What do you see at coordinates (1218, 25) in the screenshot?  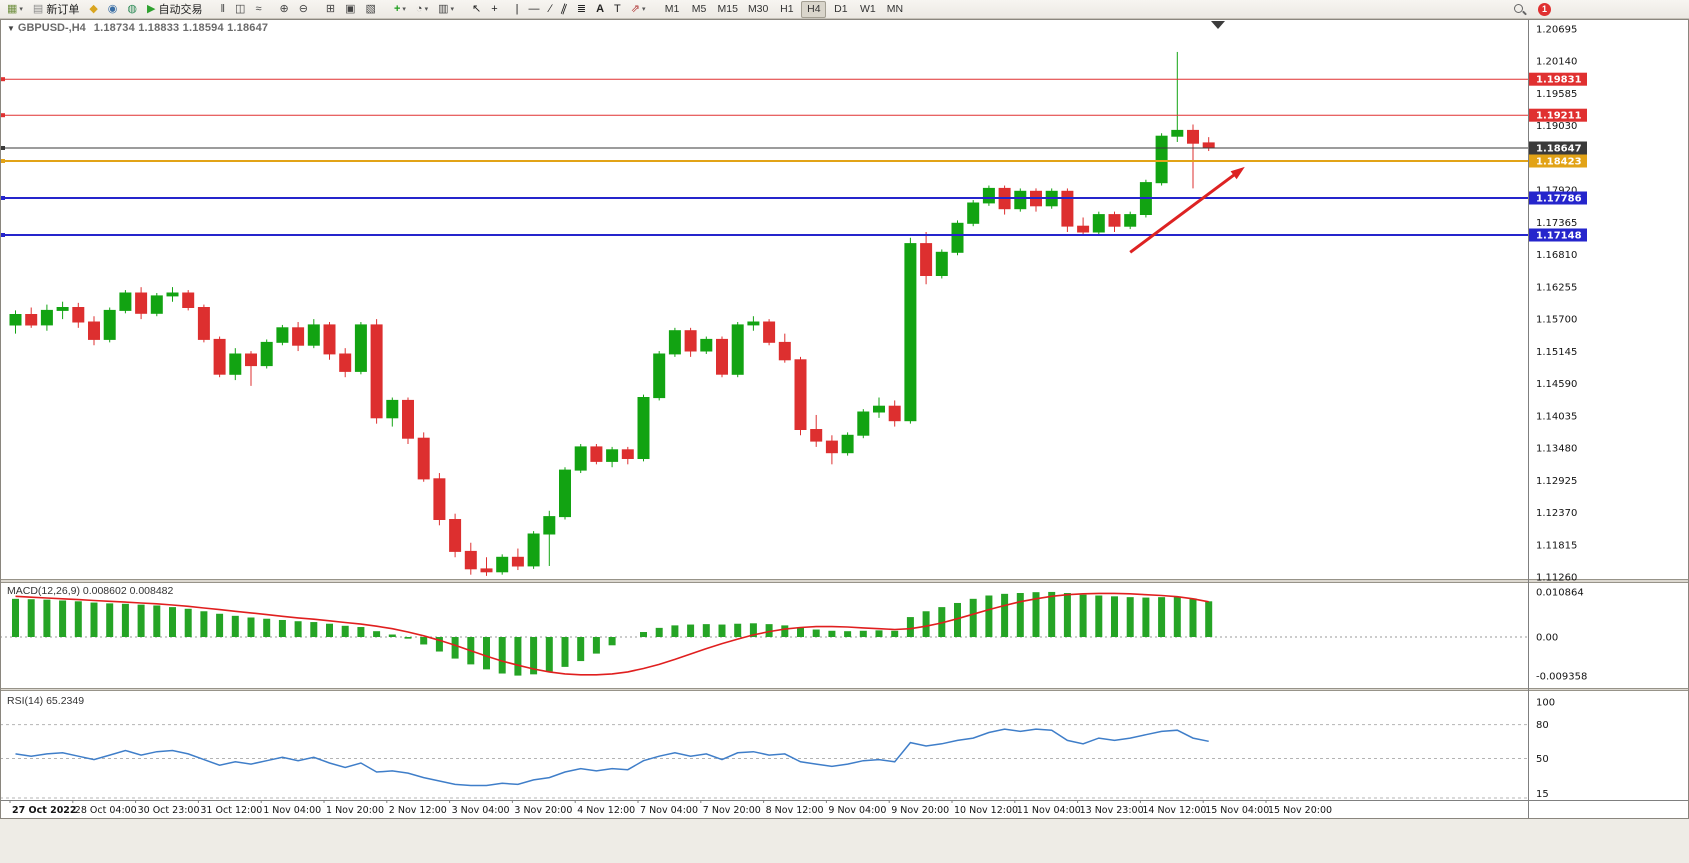 I see `shift-marker-icon` at bounding box center [1218, 25].